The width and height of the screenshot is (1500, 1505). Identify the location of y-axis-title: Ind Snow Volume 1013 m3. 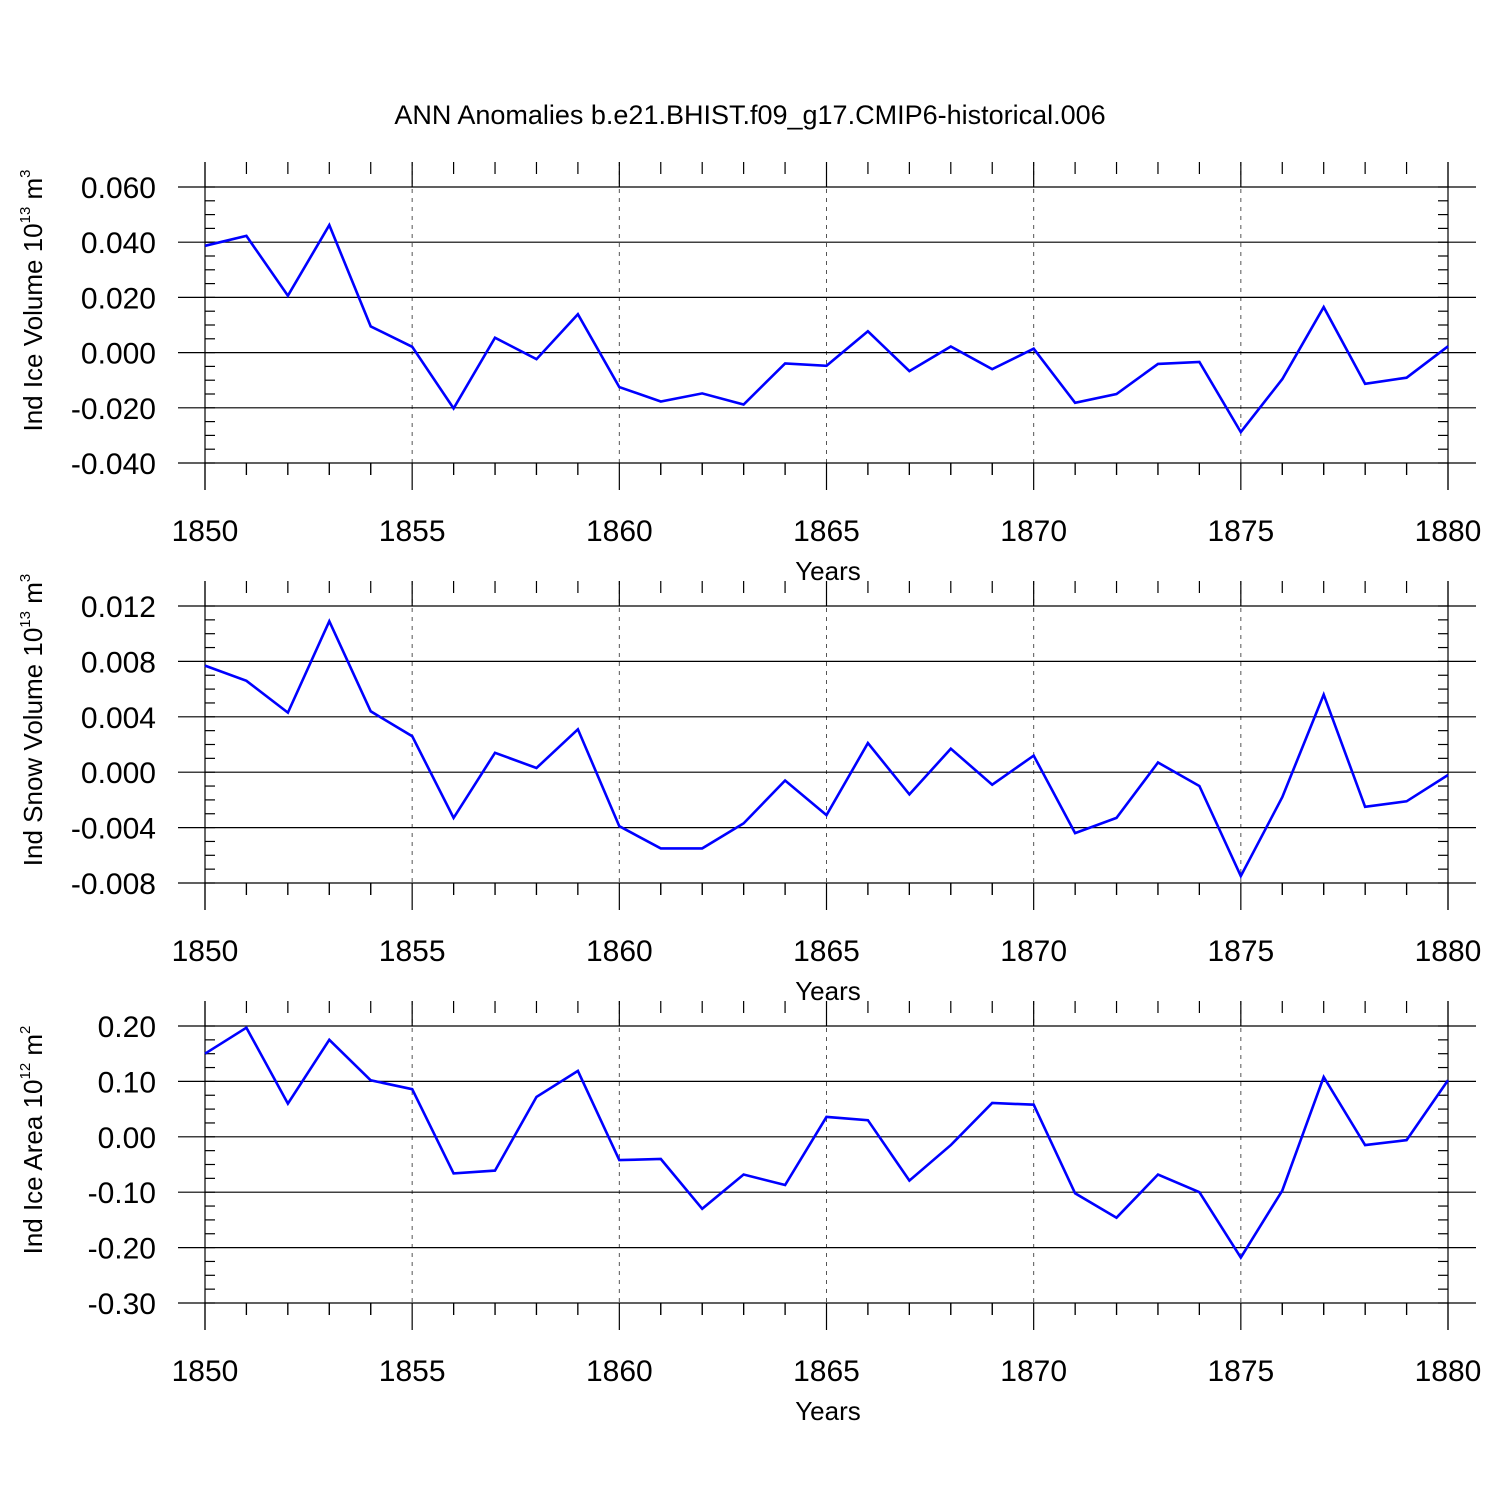
(32, 720).